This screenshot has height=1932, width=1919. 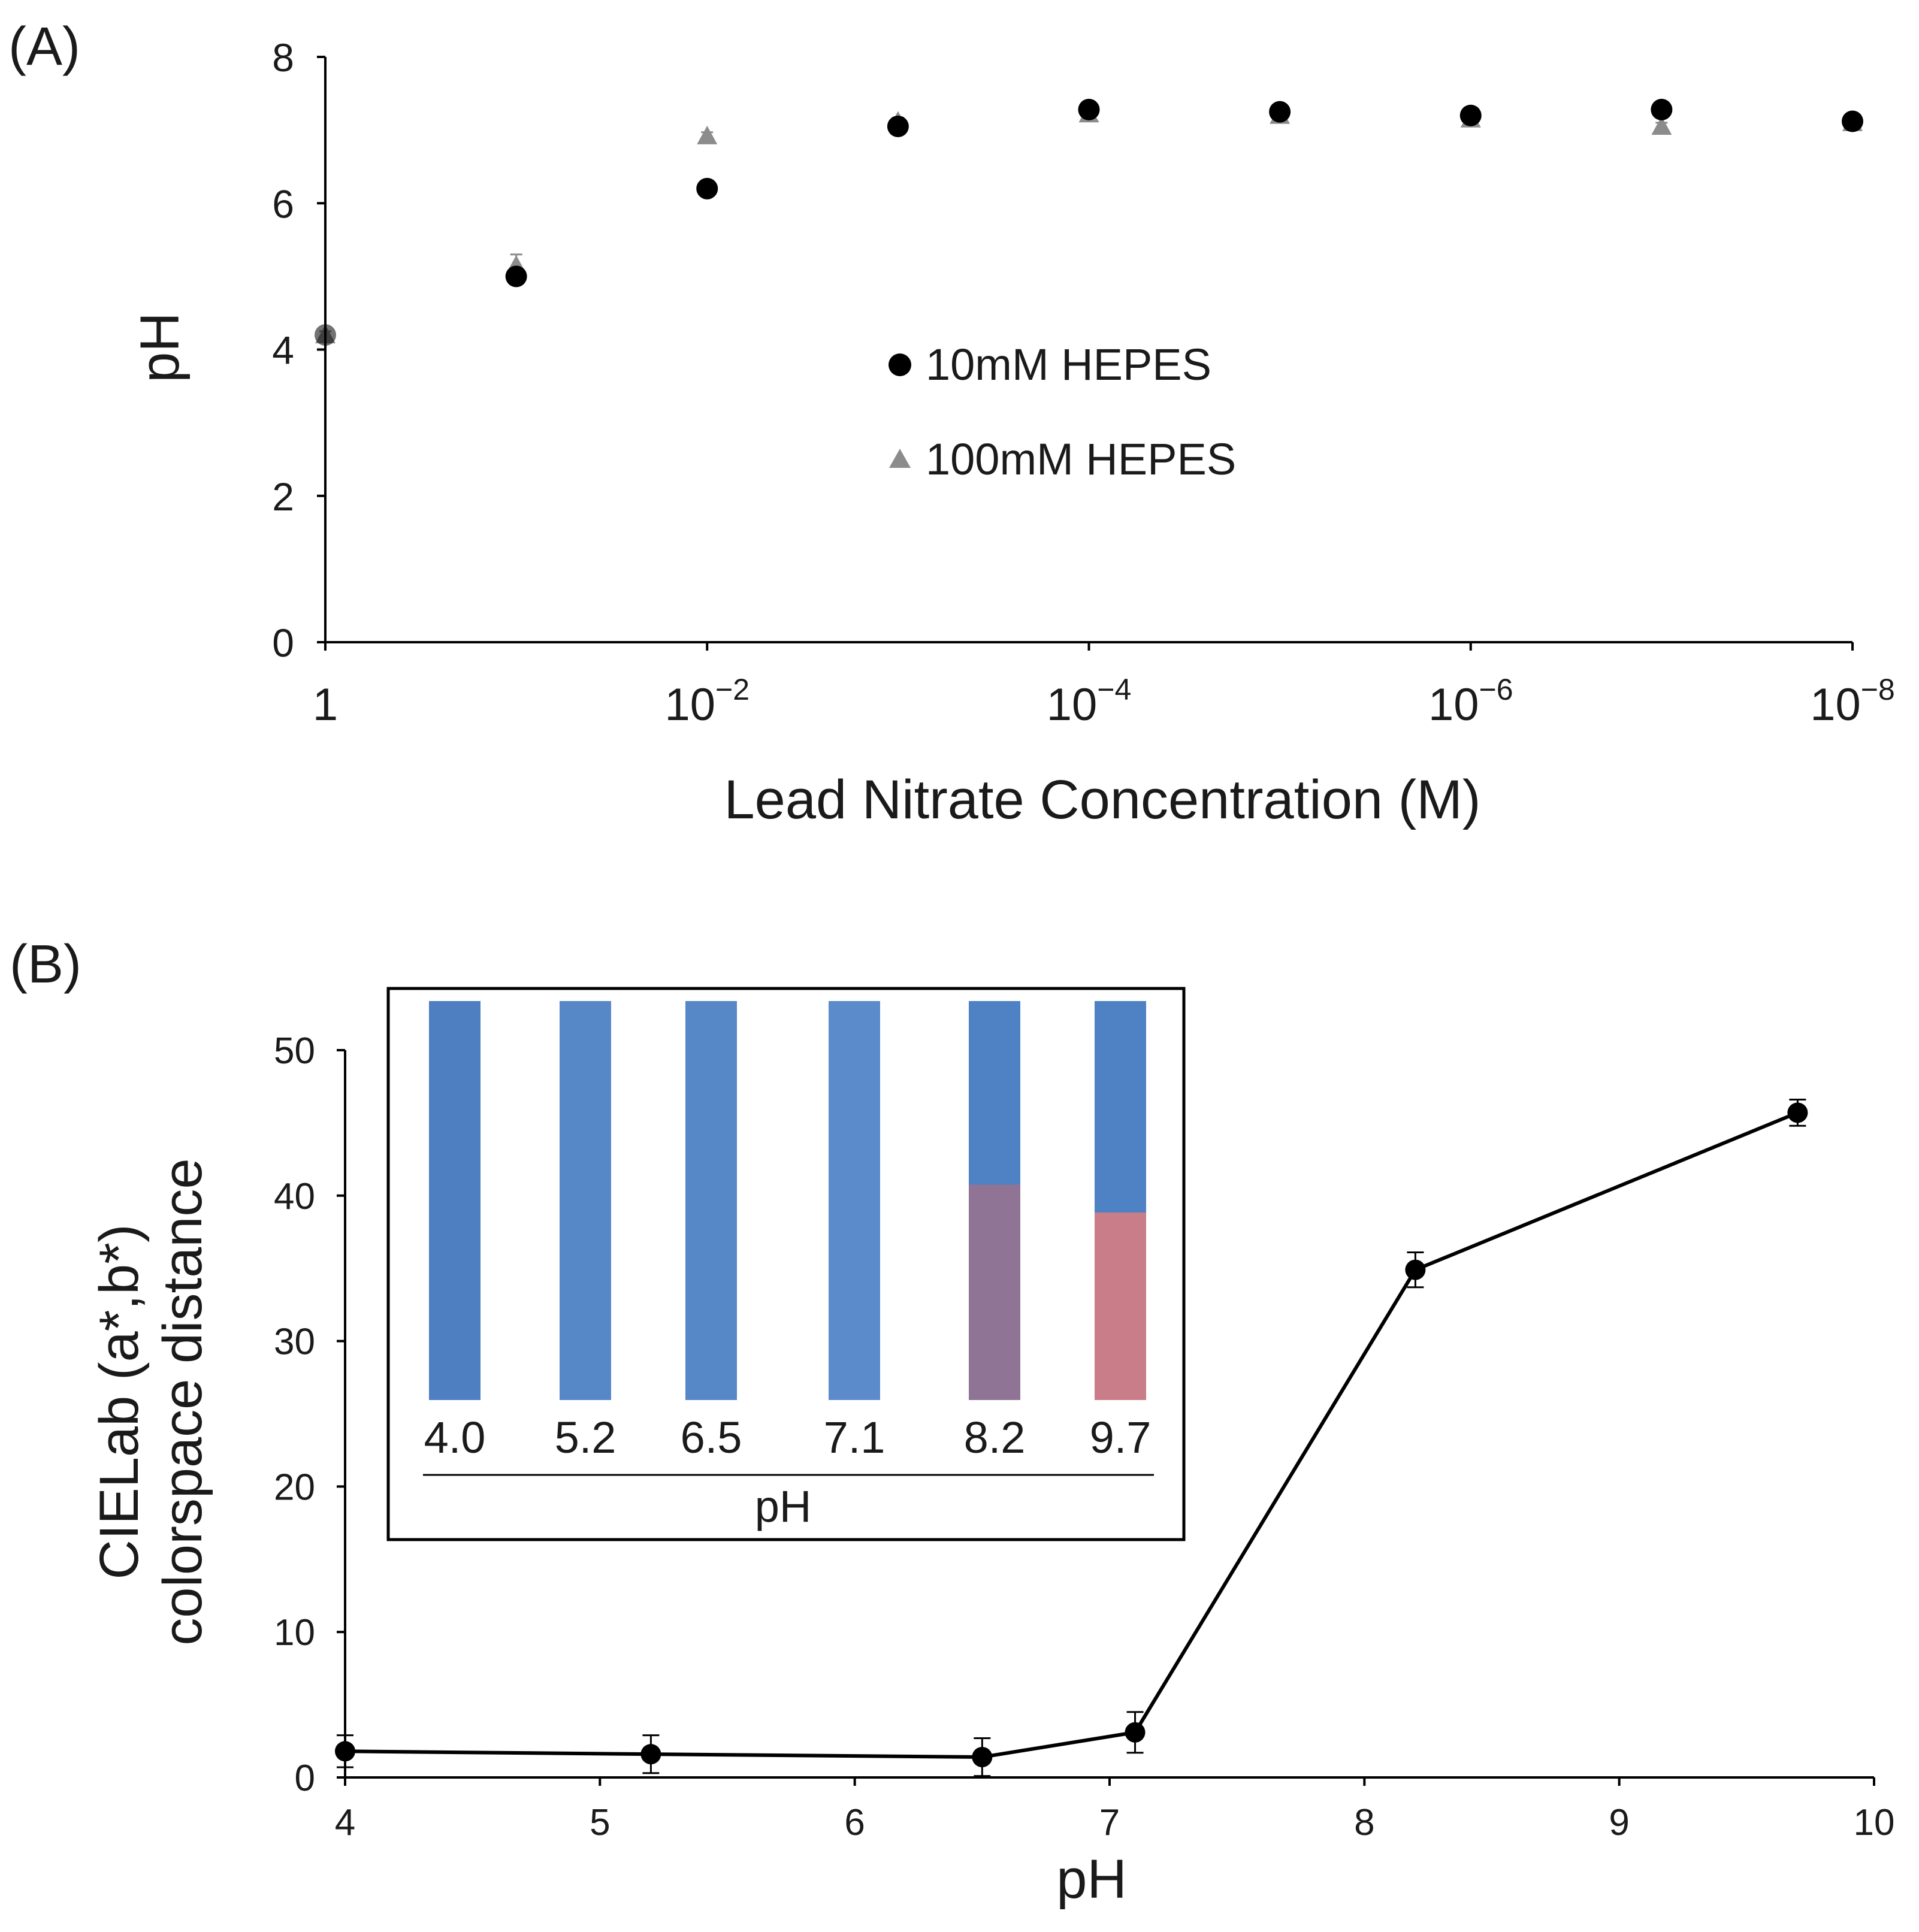 I want to click on y-tick-label: 30, so click(x=294, y=1342).